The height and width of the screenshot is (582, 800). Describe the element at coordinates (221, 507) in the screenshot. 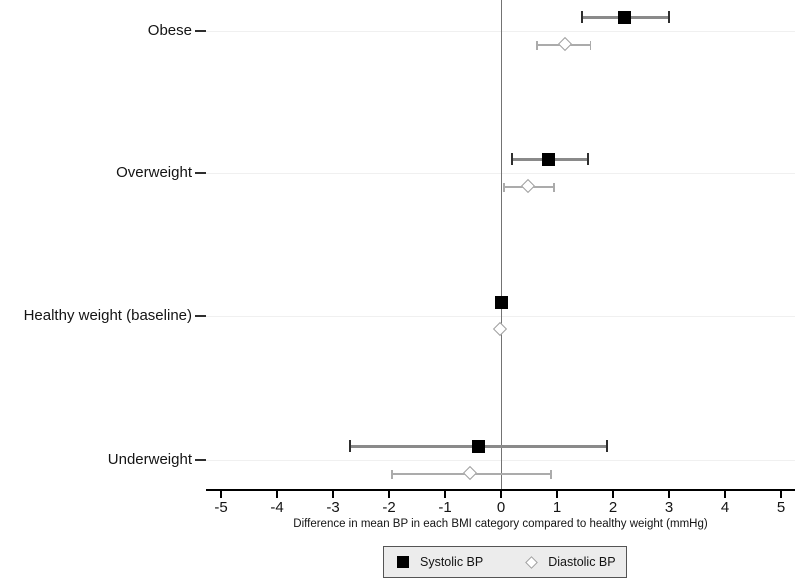

I see `x-axis-tick-label: -5` at that location.